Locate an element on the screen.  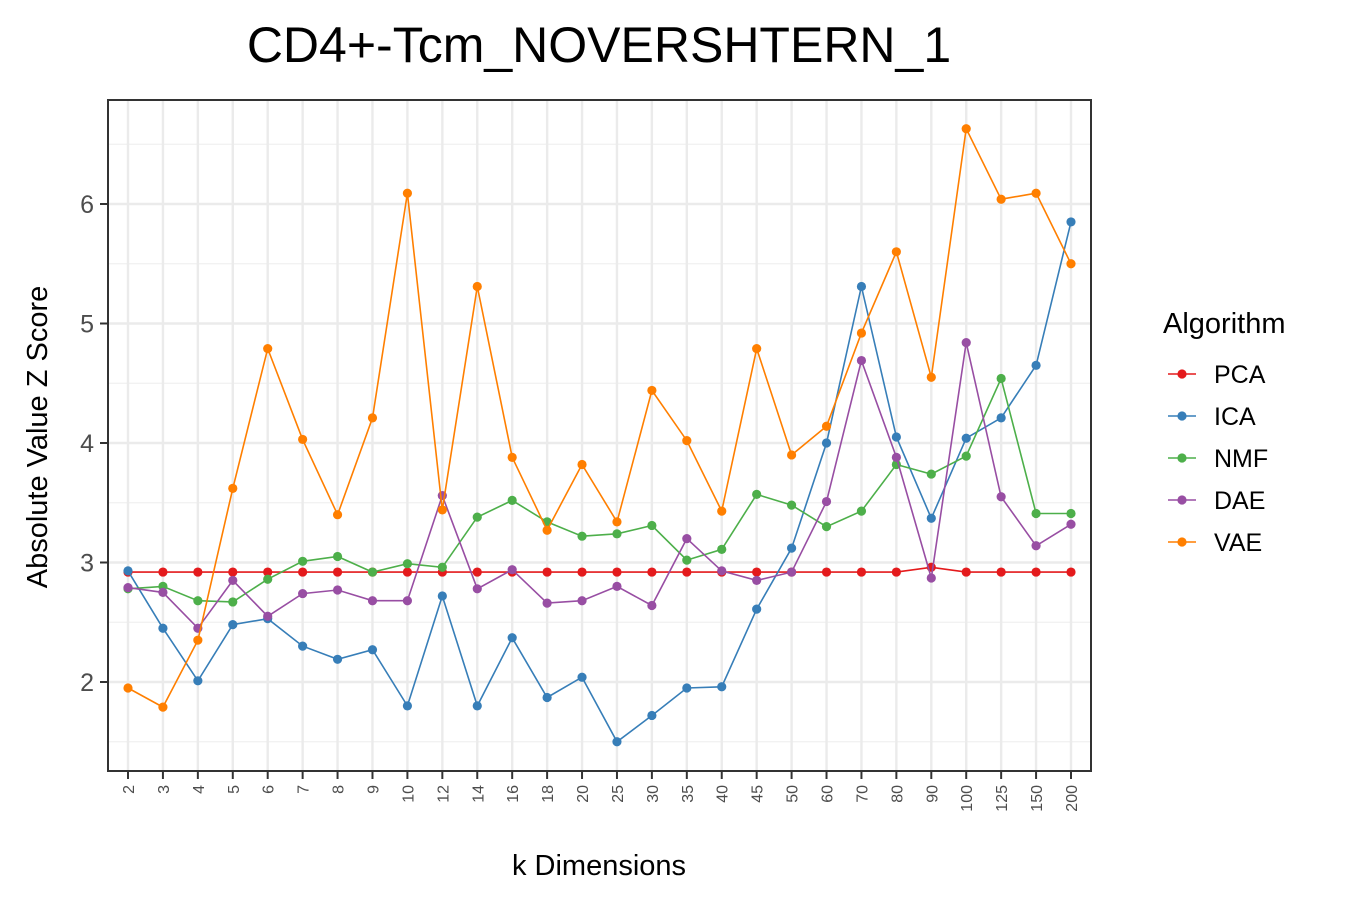
legend-label-vae: VAE is located at coordinates (1238, 543).